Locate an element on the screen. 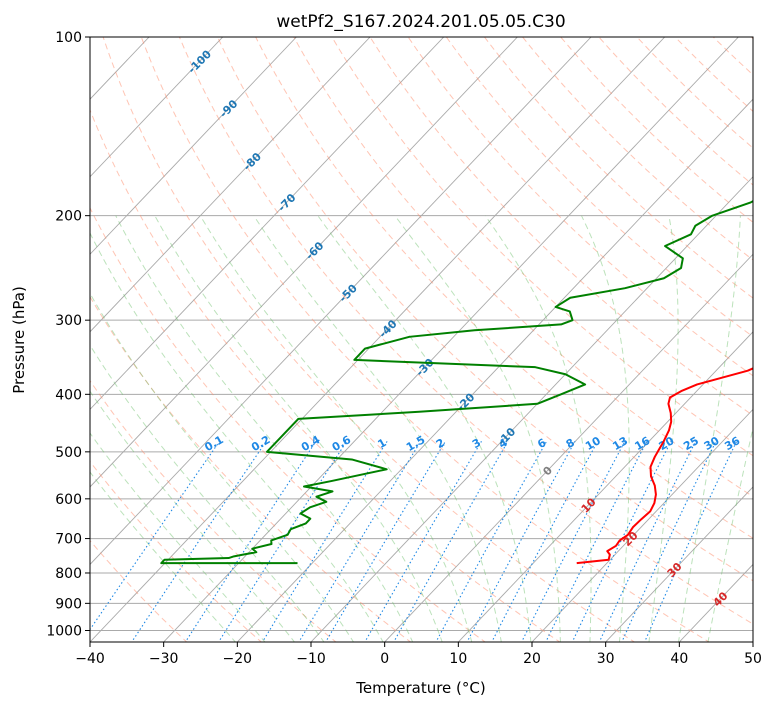  mixing-ratio-label: 2 is located at coordinates (440, 443).